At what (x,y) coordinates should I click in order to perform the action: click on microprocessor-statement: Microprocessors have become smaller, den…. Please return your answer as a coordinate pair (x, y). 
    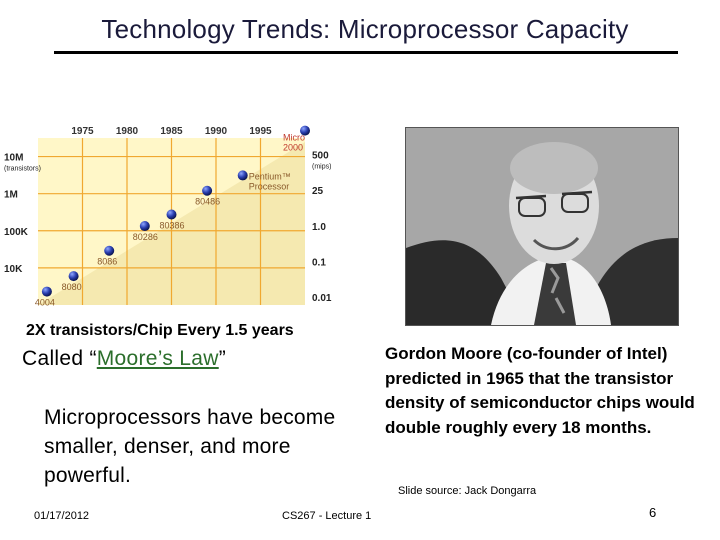
    Looking at the image, I should click on (190, 446).